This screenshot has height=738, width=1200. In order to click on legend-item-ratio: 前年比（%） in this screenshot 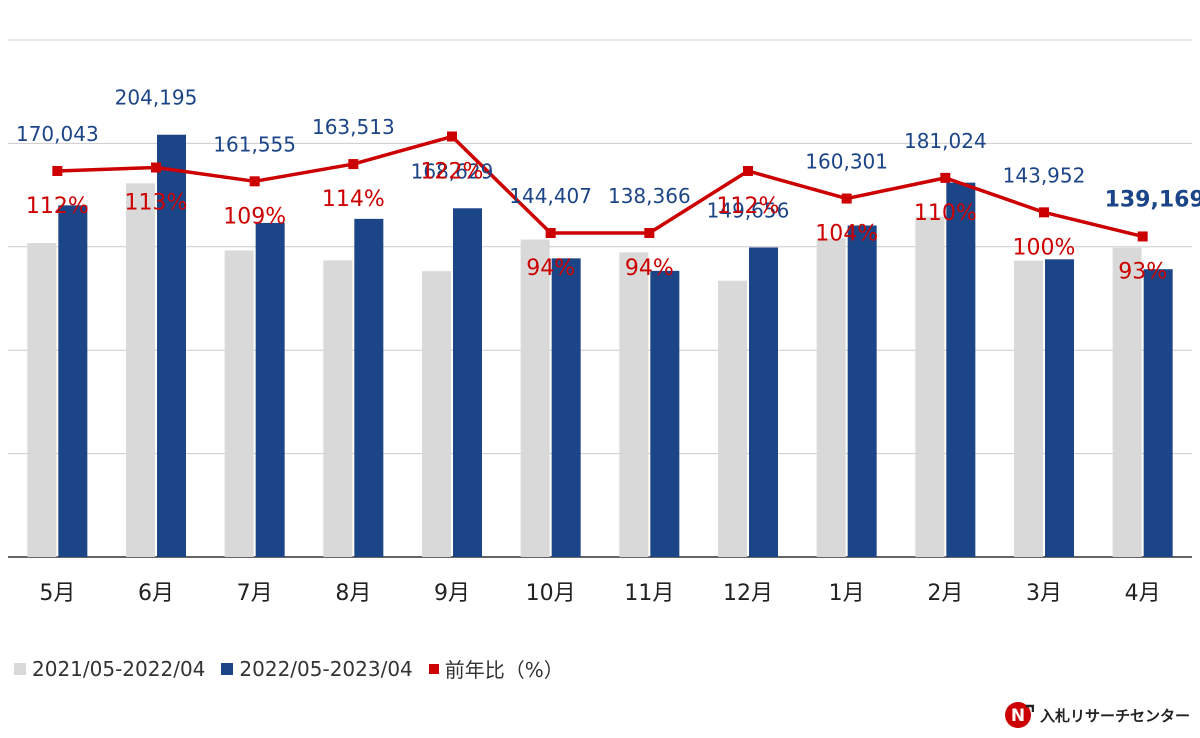, I will do `click(496, 668)`.